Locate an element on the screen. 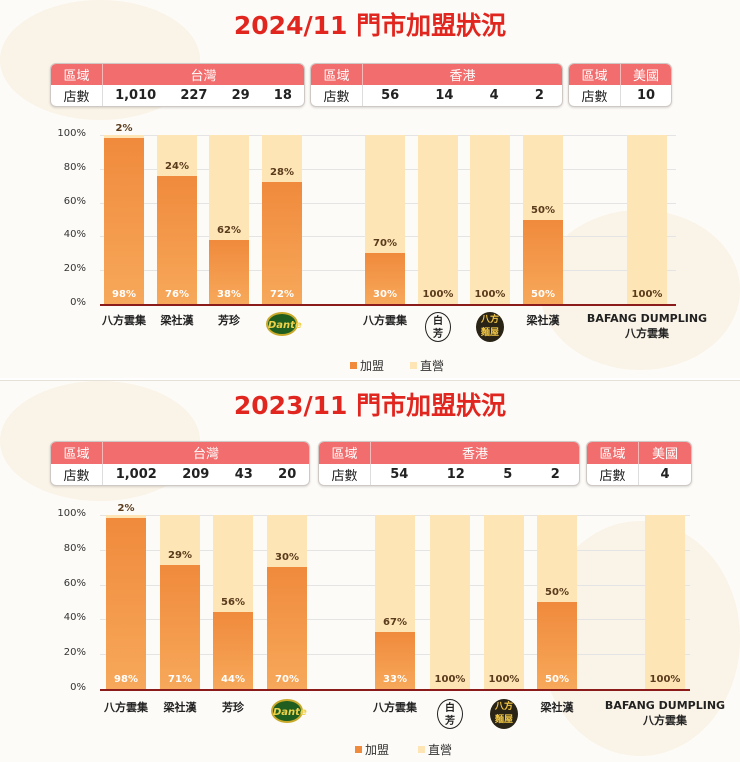 The width and height of the screenshot is (740, 762). data-label-direct: 100% is located at coordinates (438, 294).